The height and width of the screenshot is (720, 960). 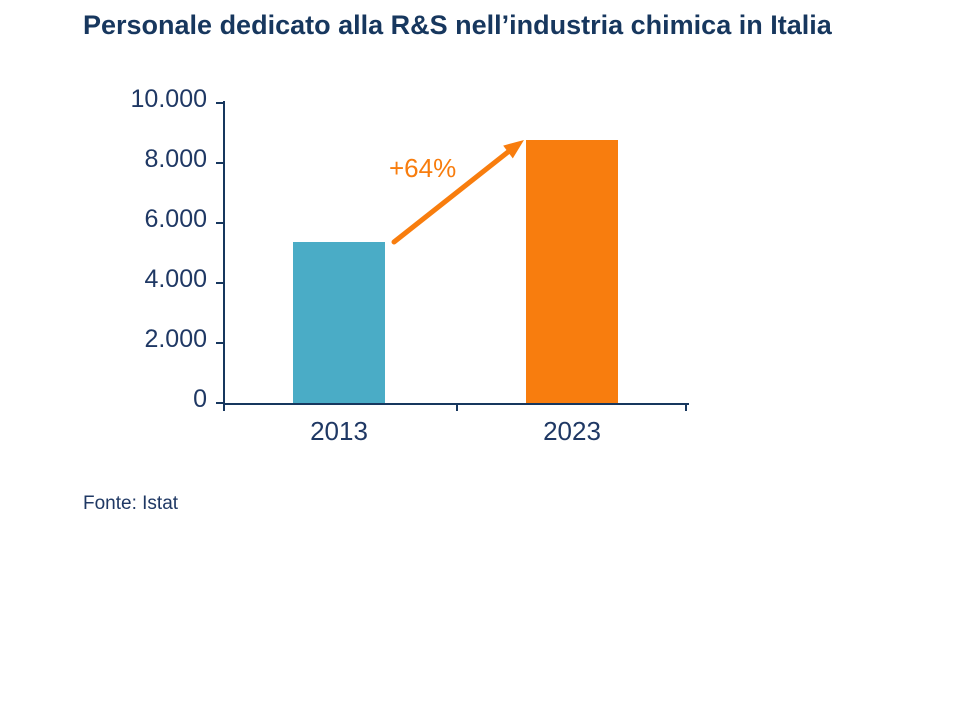 I want to click on bar-2013, so click(x=339, y=322).